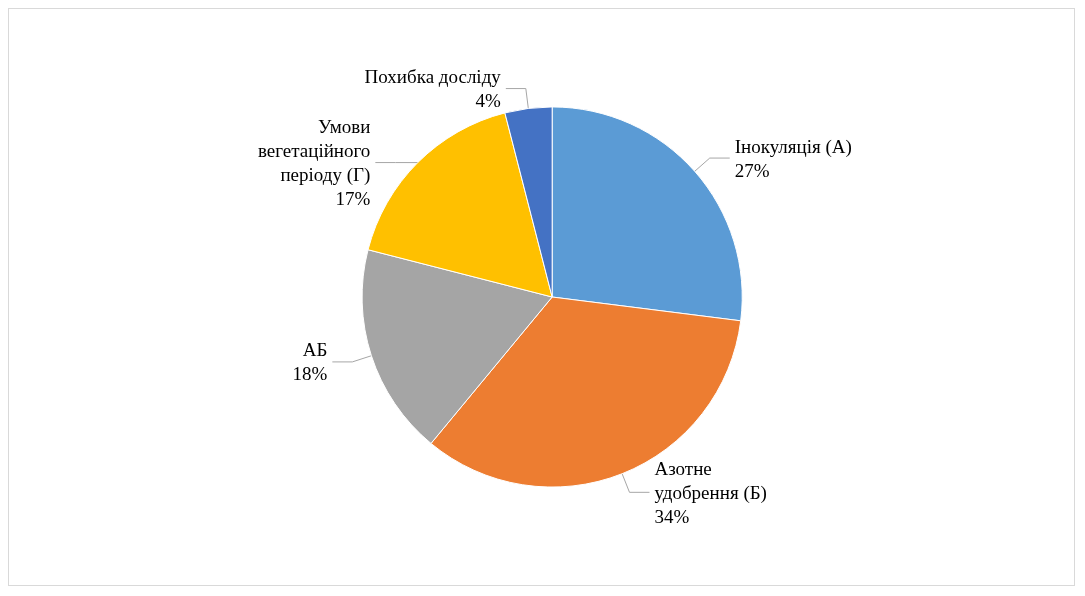 The height and width of the screenshot is (596, 1085). I want to click on slice-label: Азотне удобрення (Б), so click(710, 480).